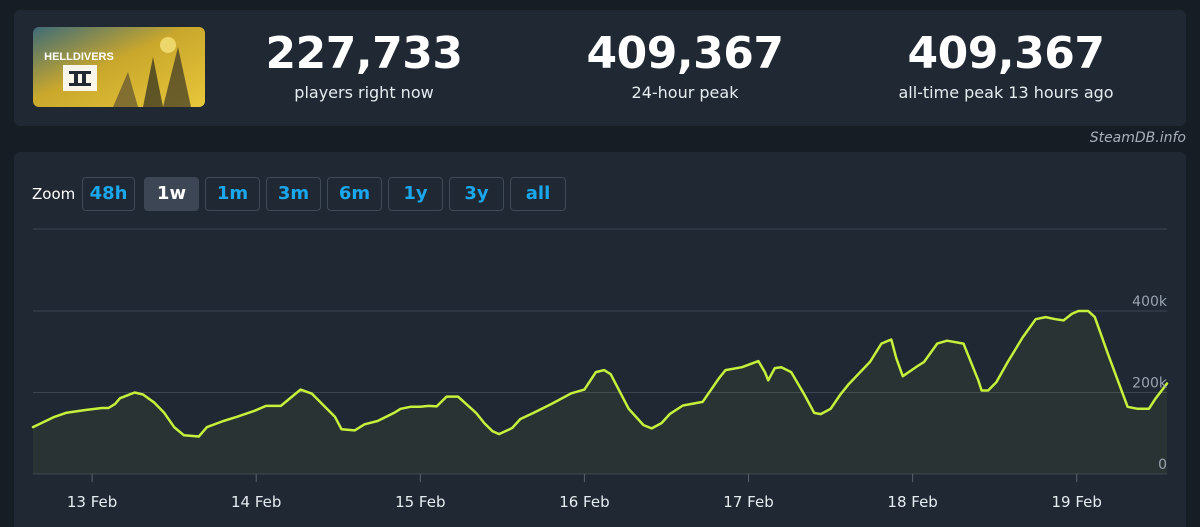  What do you see at coordinates (364, 53) in the screenshot?
I see `current-players-value: 227,733` at bounding box center [364, 53].